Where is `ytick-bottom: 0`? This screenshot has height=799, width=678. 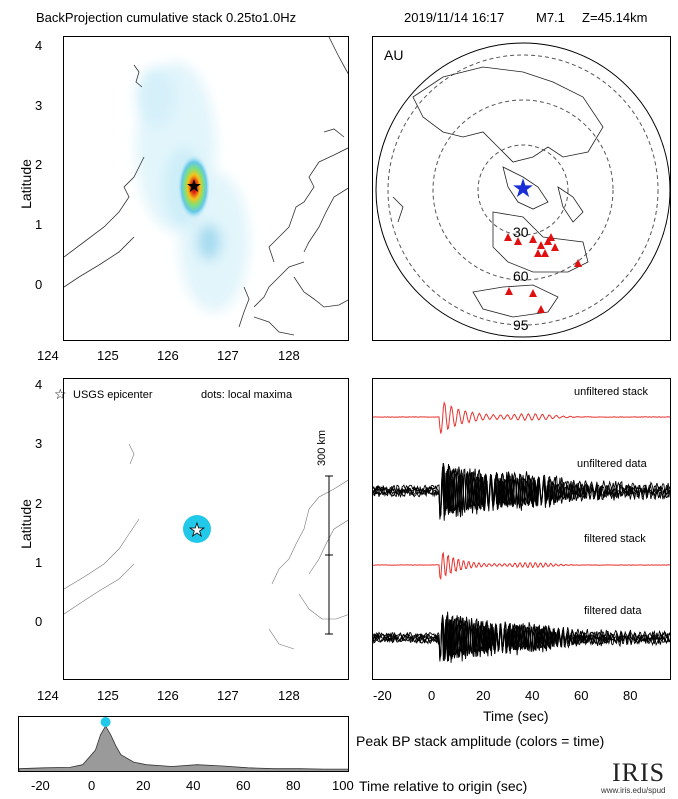 ytick-bottom: 0 is located at coordinates (39, 621).